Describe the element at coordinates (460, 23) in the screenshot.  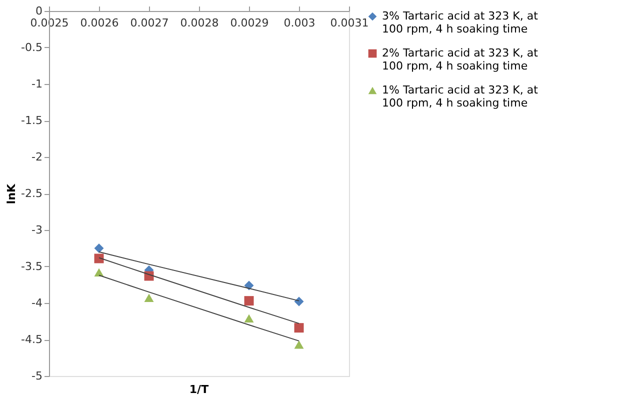
I see `legend-label: 3% Tartaric acid at 323 K, at 100 rpm, 4 h soaking time` at that location.